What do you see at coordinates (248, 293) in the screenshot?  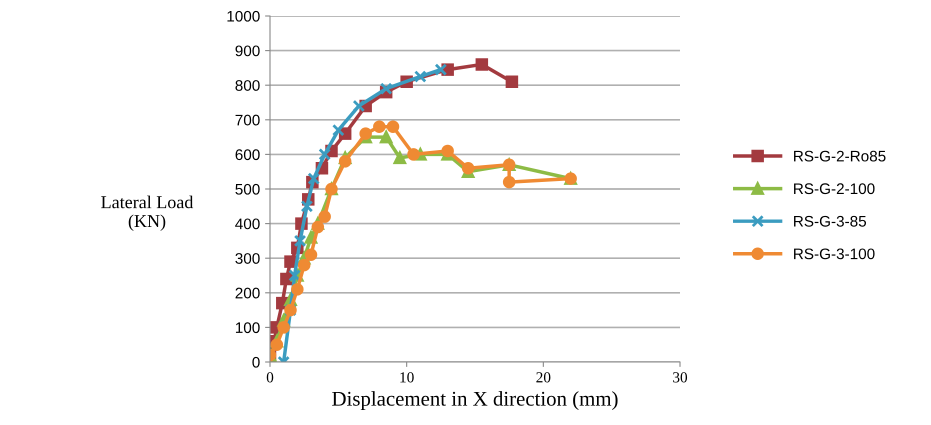 I see `y-tick-label: 200` at bounding box center [248, 293].